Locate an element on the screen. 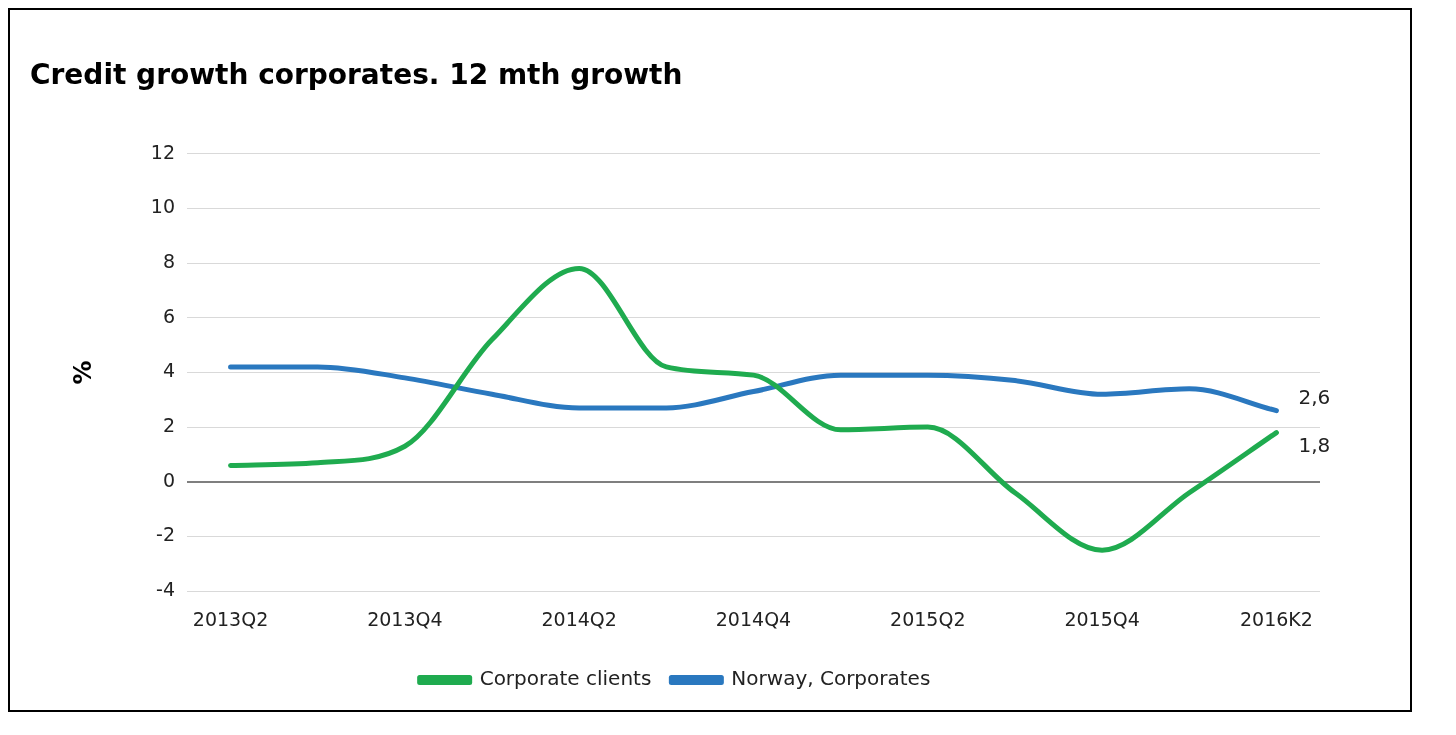 This screenshot has width=1456, height=735. y-tick-label: -2 is located at coordinates (165, 534).